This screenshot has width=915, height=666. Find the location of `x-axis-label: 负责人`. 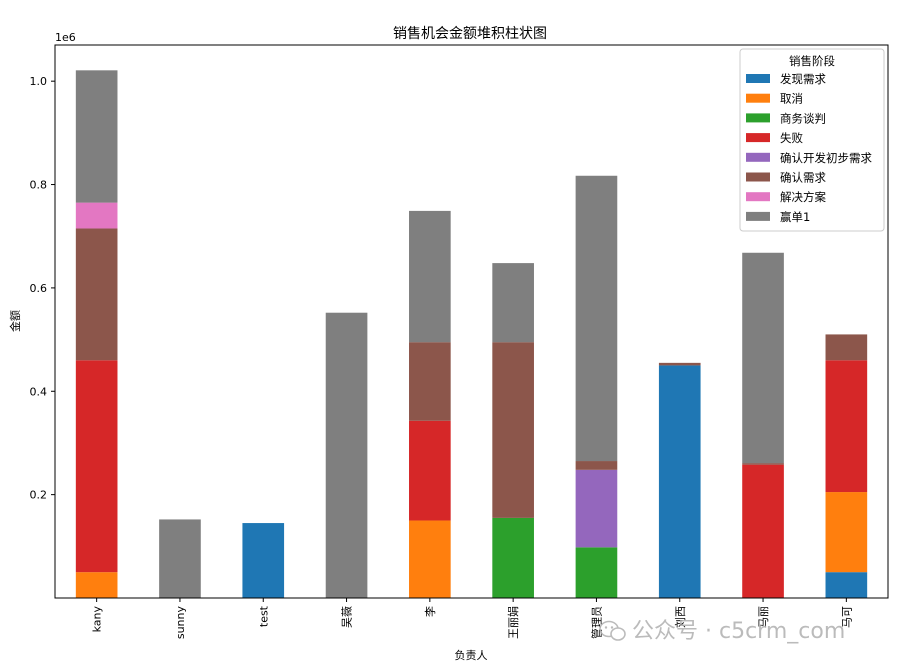

x-axis-label: 负责人 is located at coordinates (471, 655).